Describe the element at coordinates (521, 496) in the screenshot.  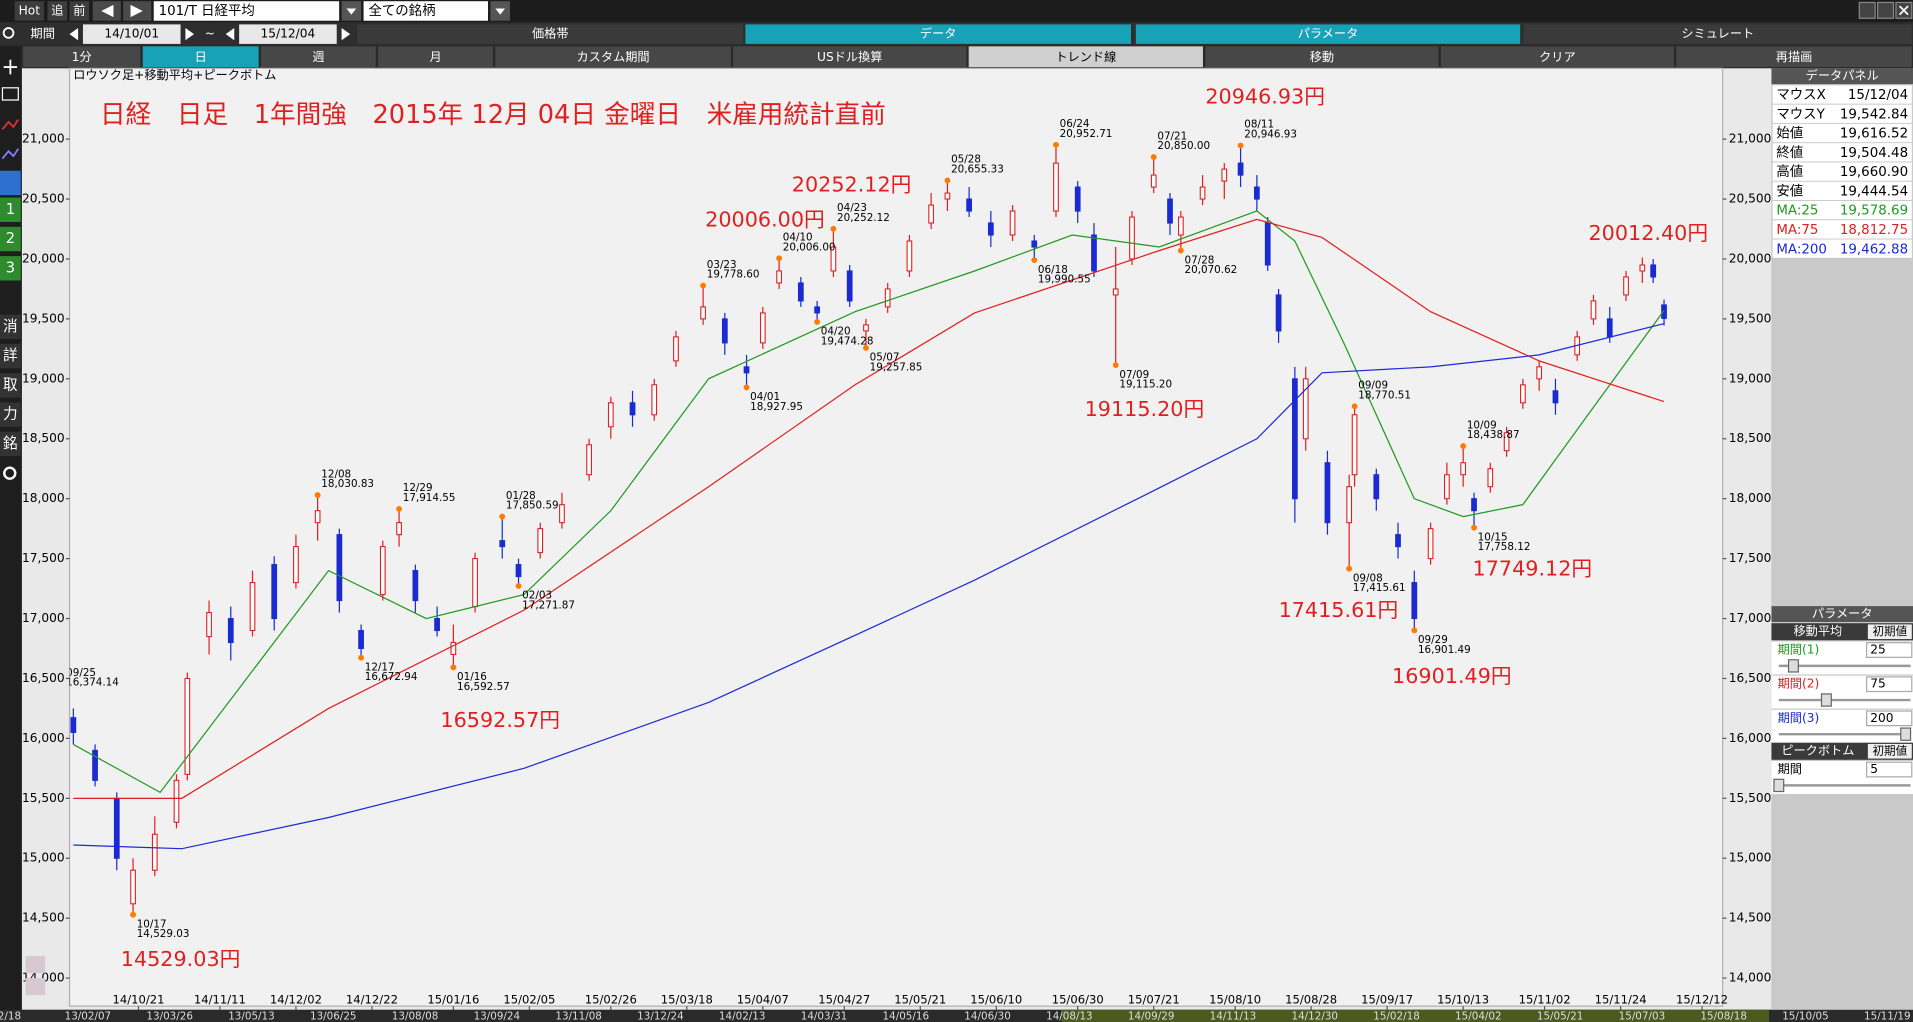
I see `peak-date: 01/28` at that location.